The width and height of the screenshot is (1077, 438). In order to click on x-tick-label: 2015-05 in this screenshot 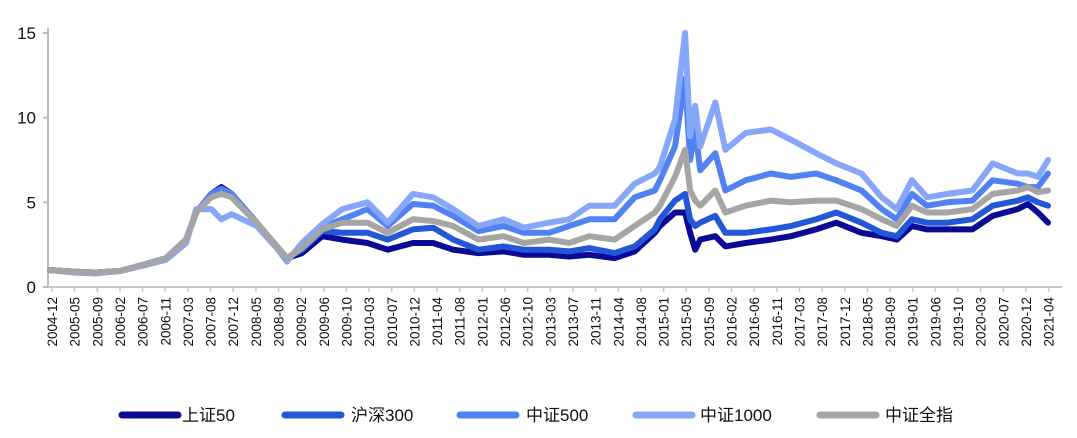, I will do `click(686, 322)`.